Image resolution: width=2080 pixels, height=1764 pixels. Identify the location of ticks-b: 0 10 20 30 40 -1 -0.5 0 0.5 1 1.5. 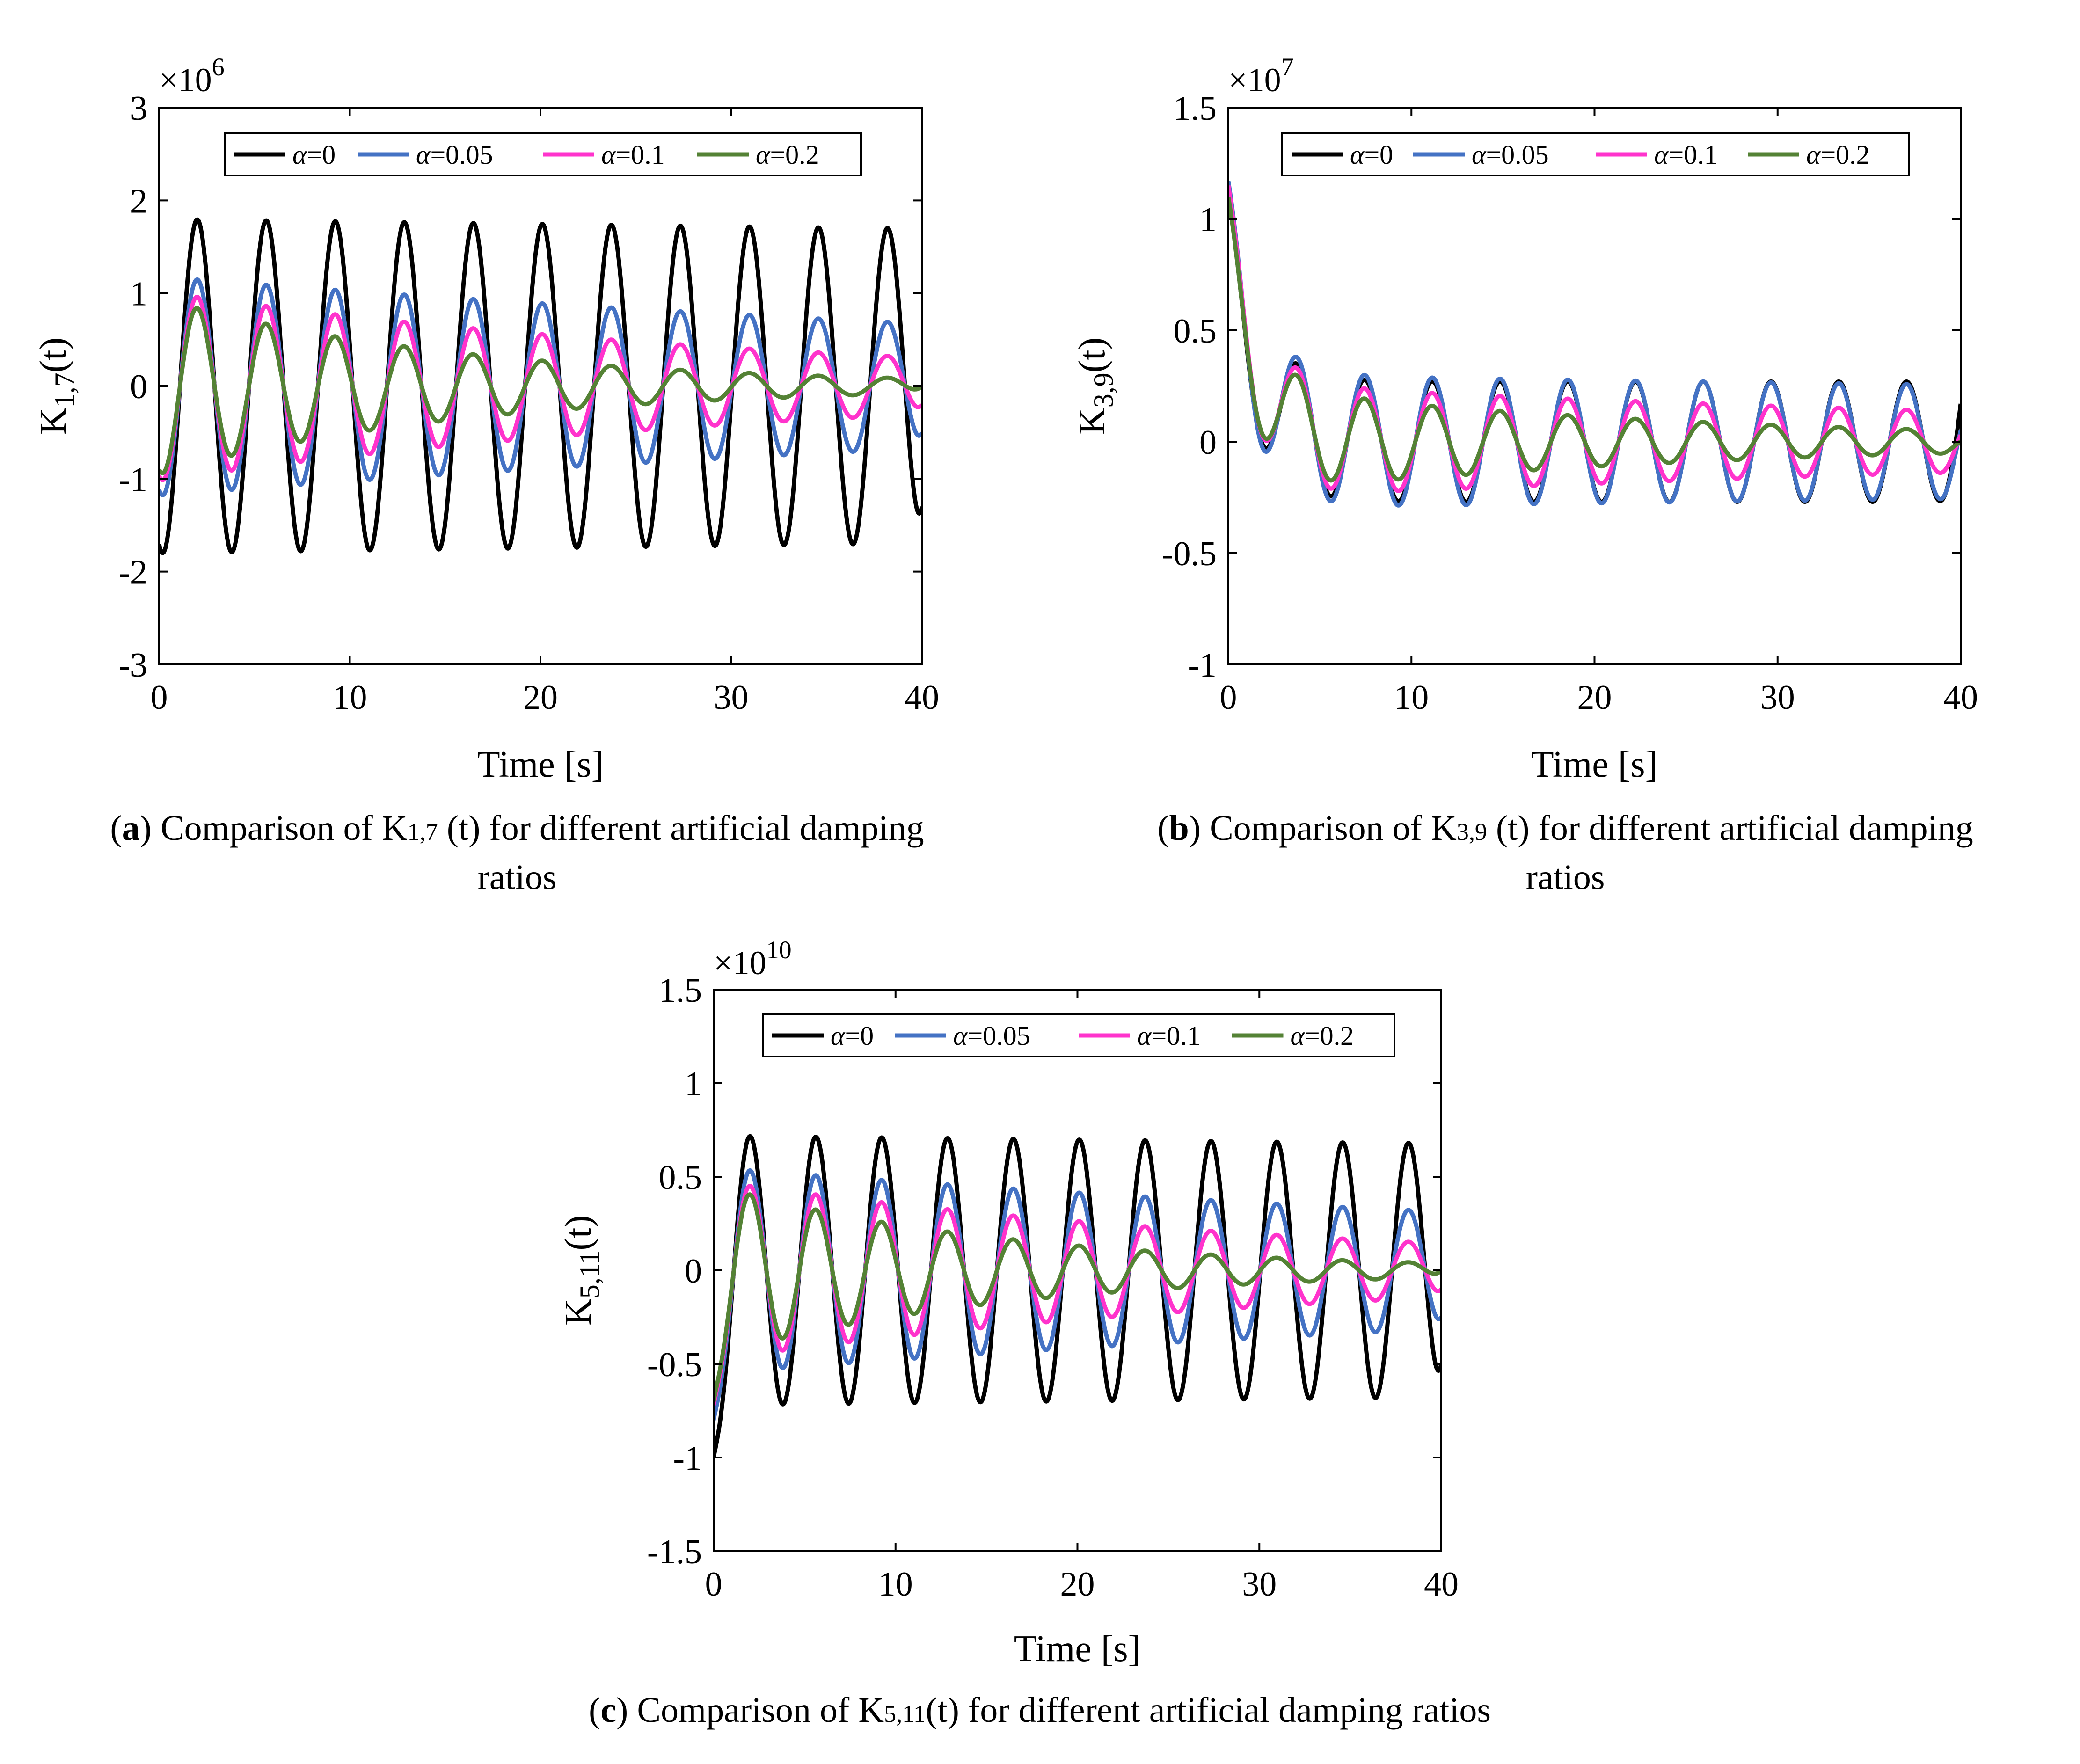
(1570, 403).